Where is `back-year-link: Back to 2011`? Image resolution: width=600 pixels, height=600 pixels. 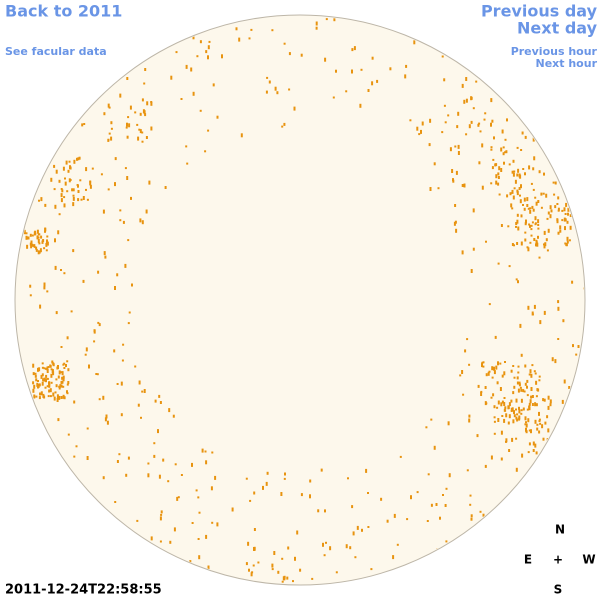
back-year-link: Back to 2011 is located at coordinates (63, 11).